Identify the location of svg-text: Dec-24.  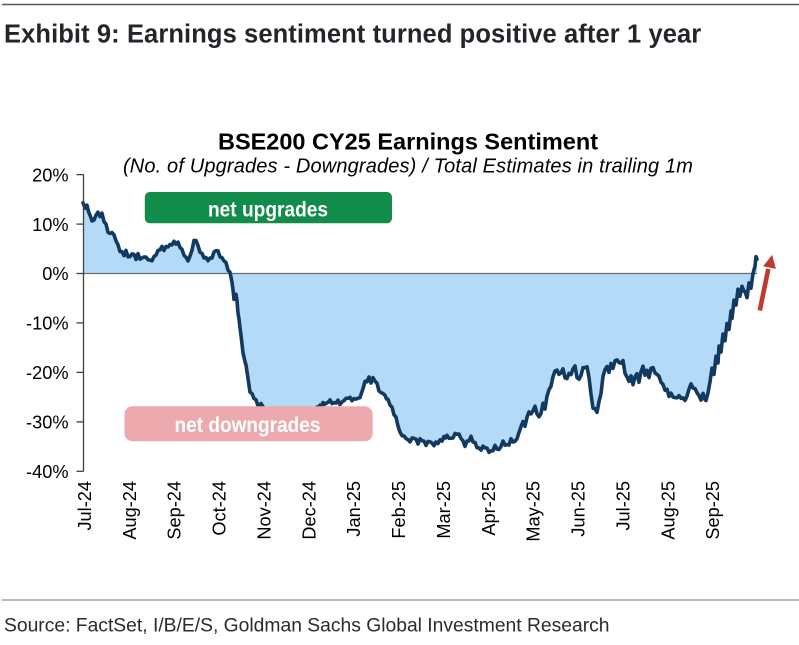
(309, 510).